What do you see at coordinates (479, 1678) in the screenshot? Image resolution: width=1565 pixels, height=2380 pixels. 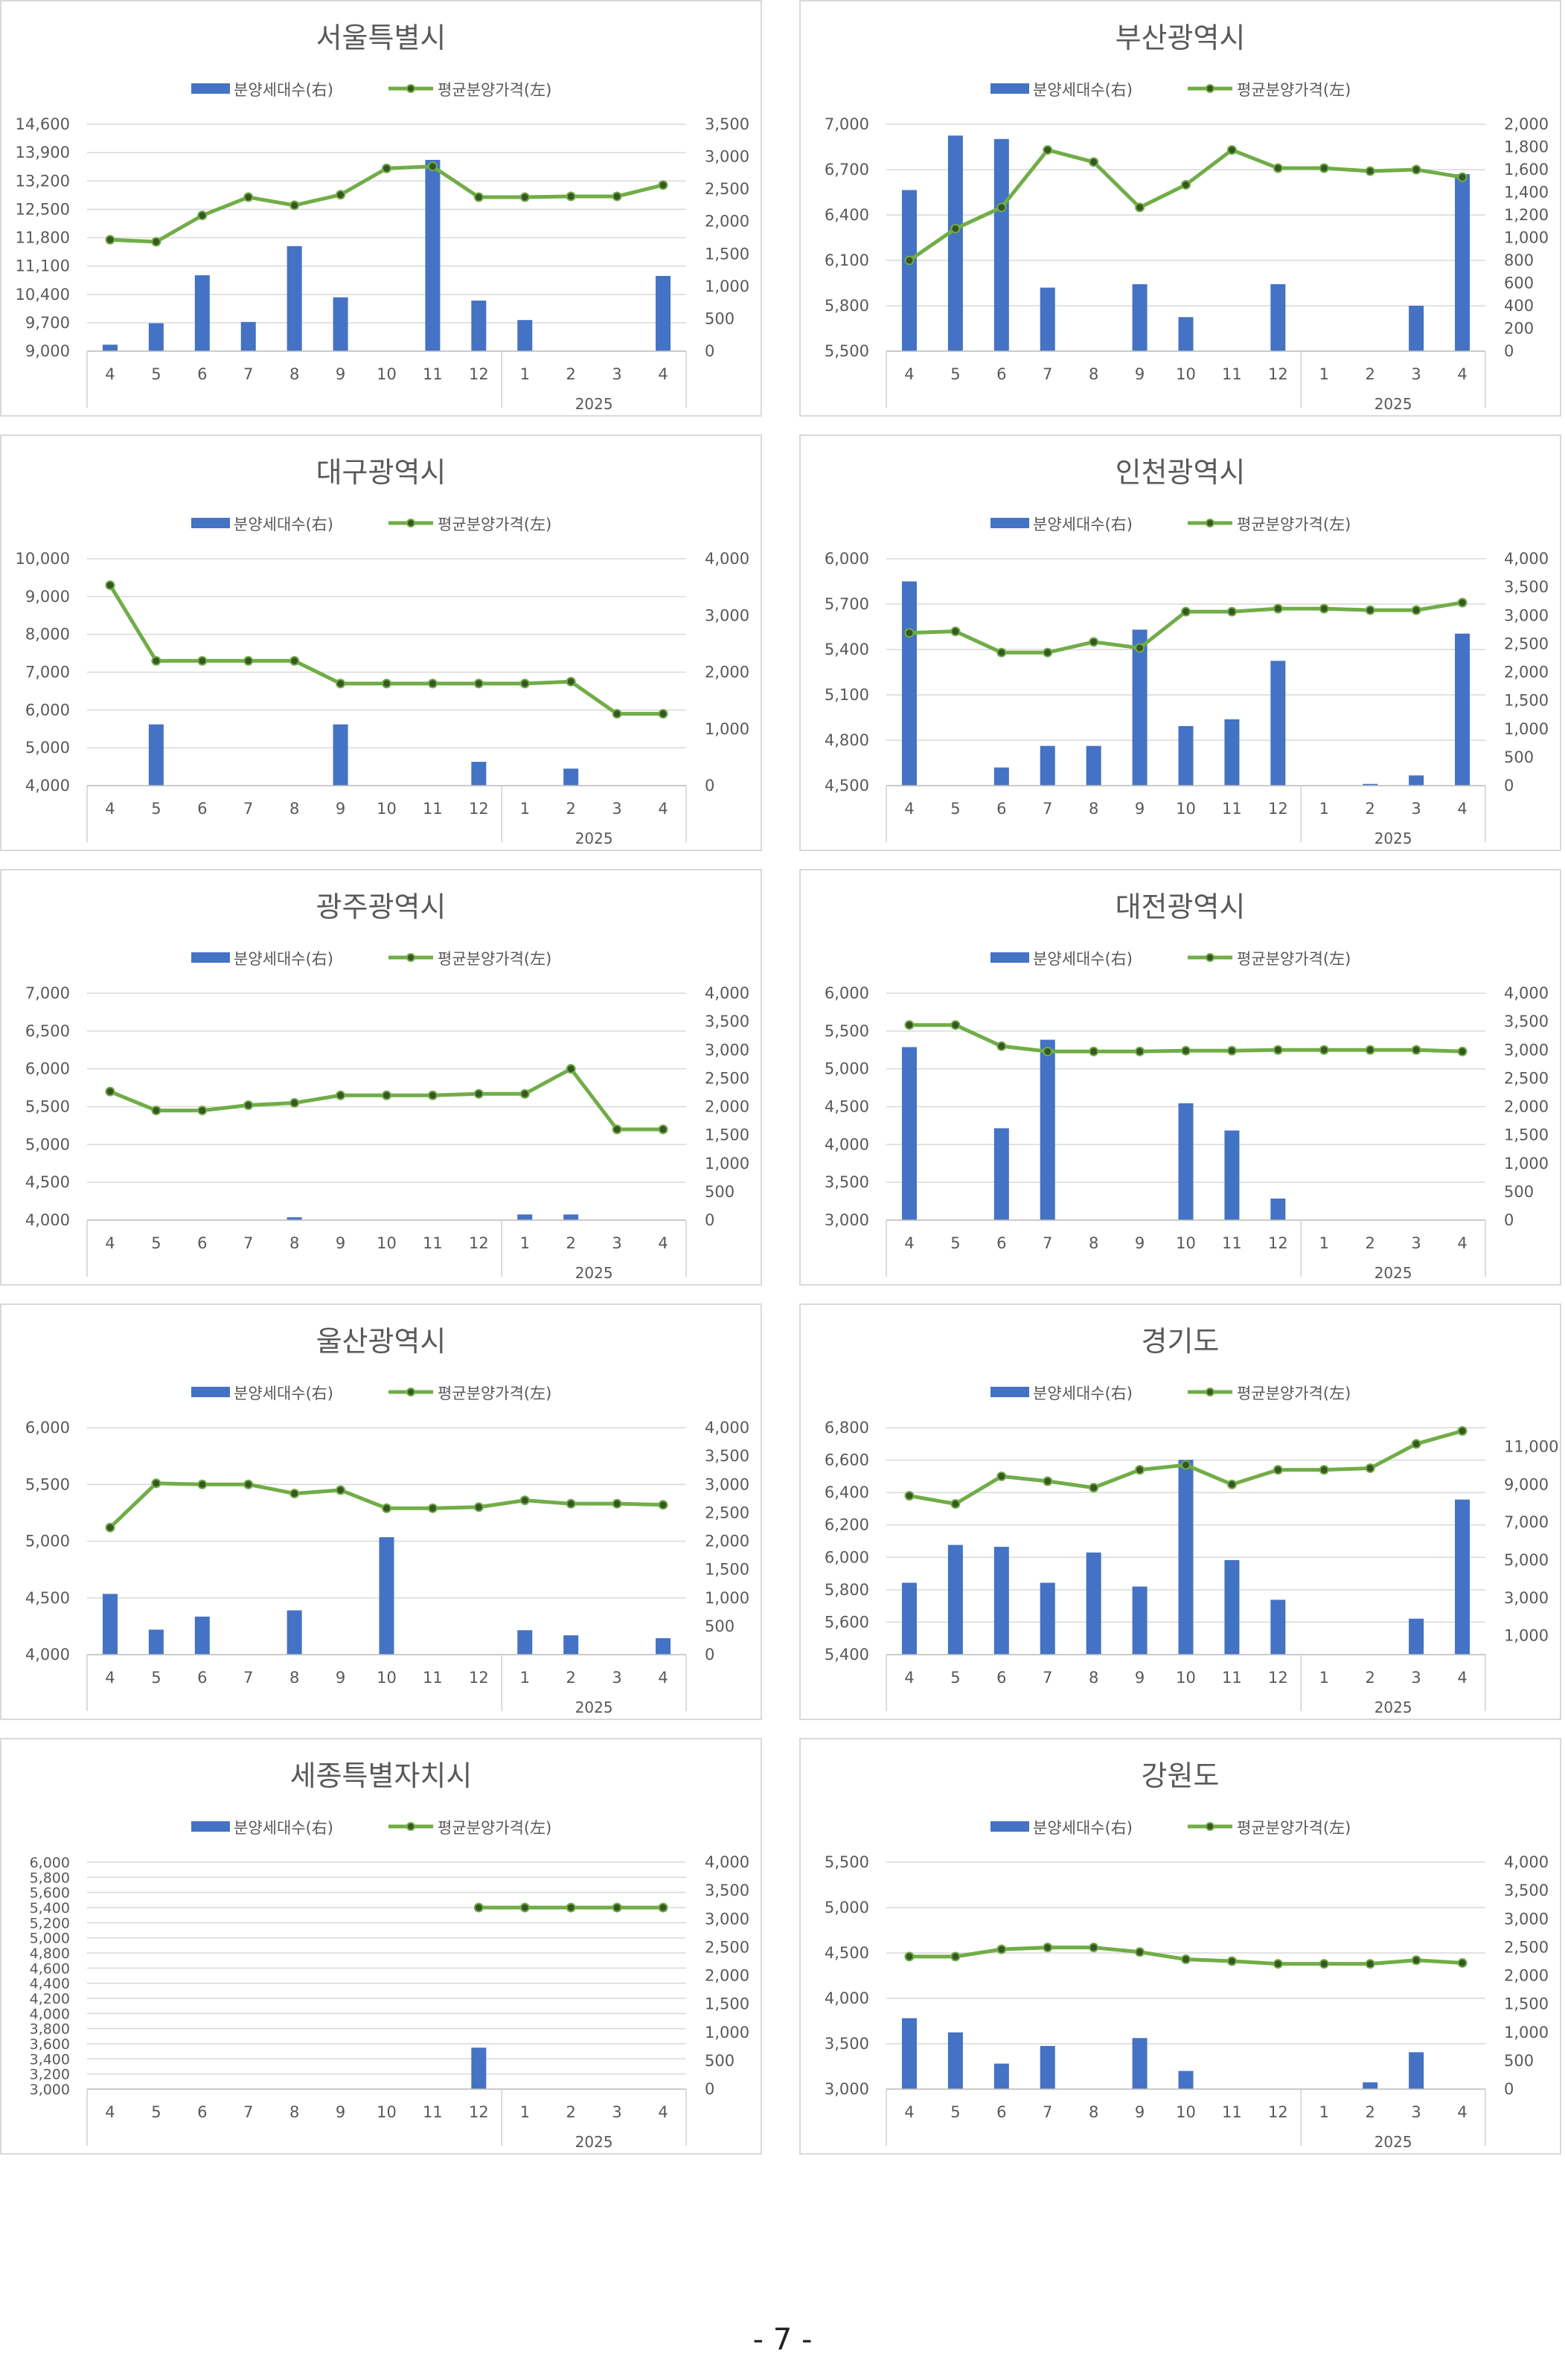 I see `x-tick-label: 12` at bounding box center [479, 1678].